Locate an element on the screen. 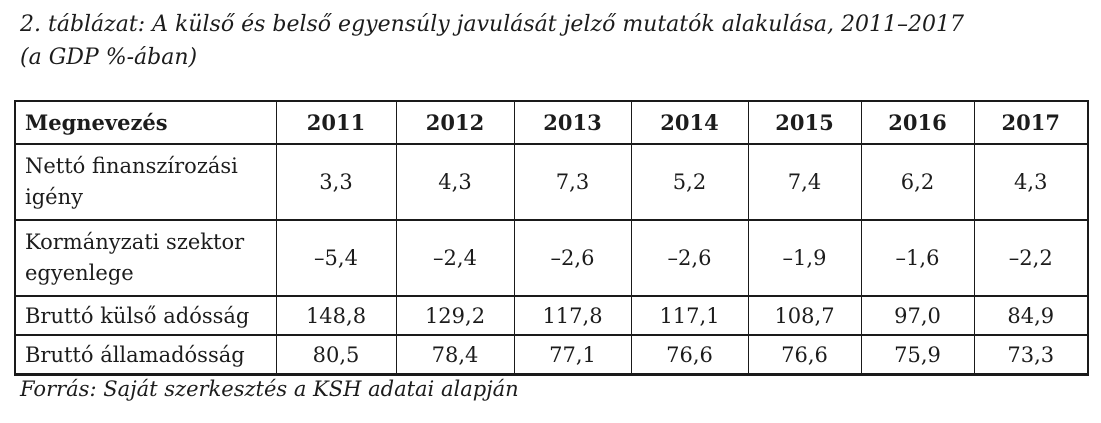 The width and height of the screenshot is (1101, 423). column-header-2012: 2012 is located at coordinates (455, 122).